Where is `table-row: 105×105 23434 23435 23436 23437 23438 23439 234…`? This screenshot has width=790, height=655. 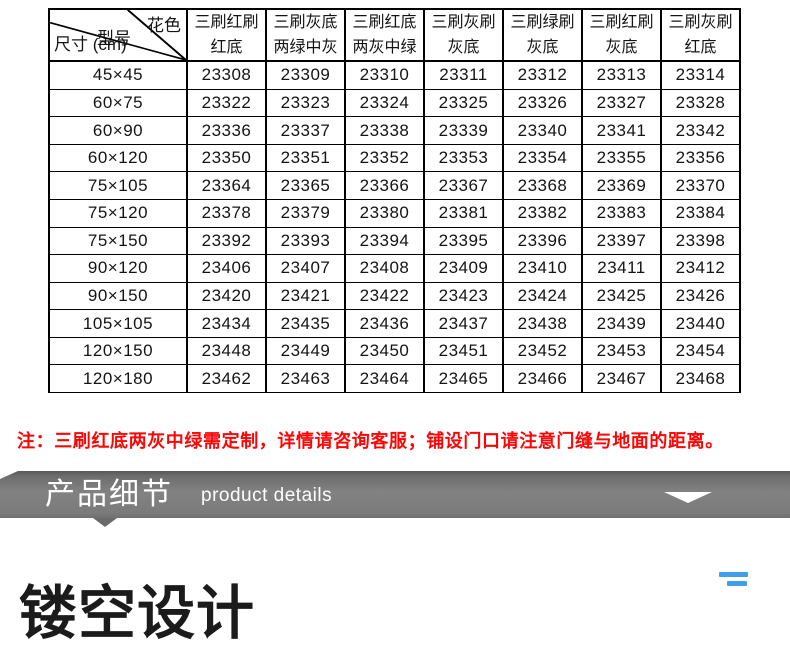 table-row: 105×105 23434 23435 23436 23437 23438 23439 234… is located at coordinates (394, 323).